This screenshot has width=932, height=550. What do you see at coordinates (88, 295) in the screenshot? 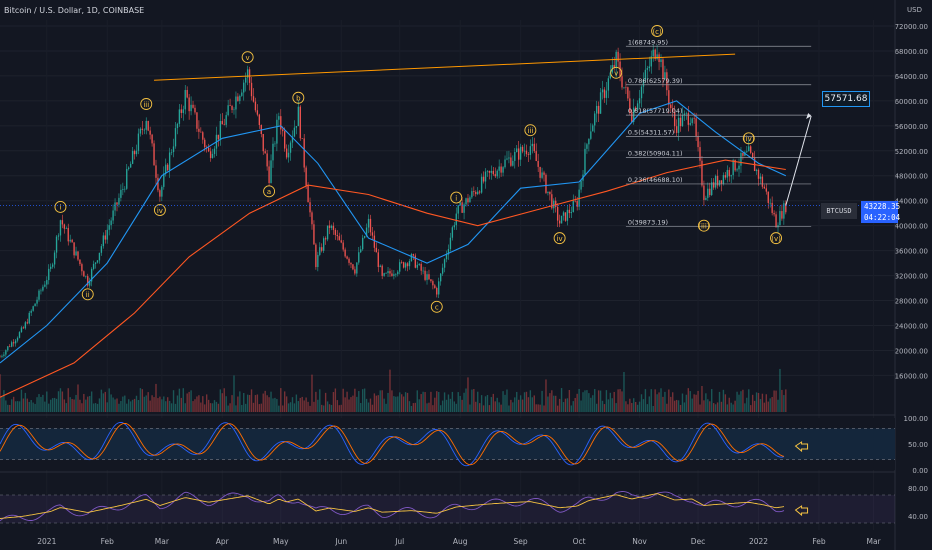
I see `wave-label: ii` at bounding box center [88, 295].